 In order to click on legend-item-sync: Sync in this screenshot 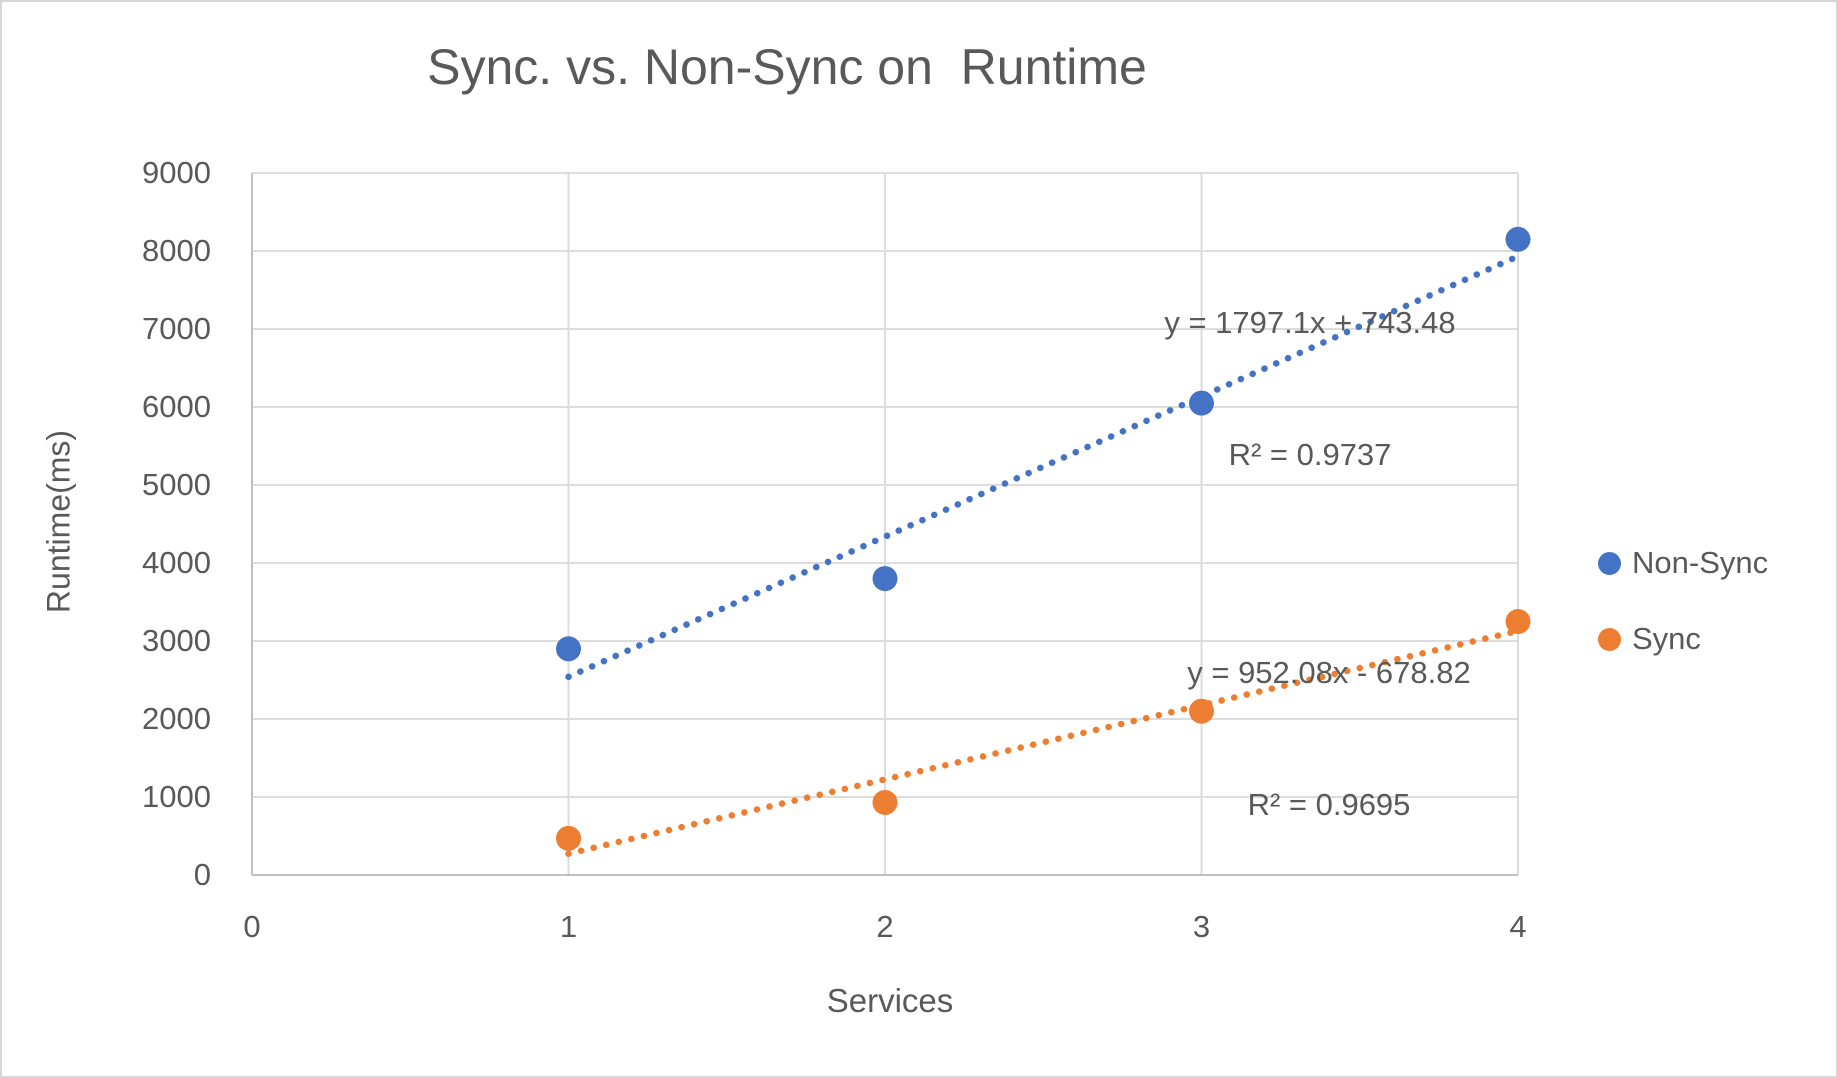, I will do `click(1683, 639)`.